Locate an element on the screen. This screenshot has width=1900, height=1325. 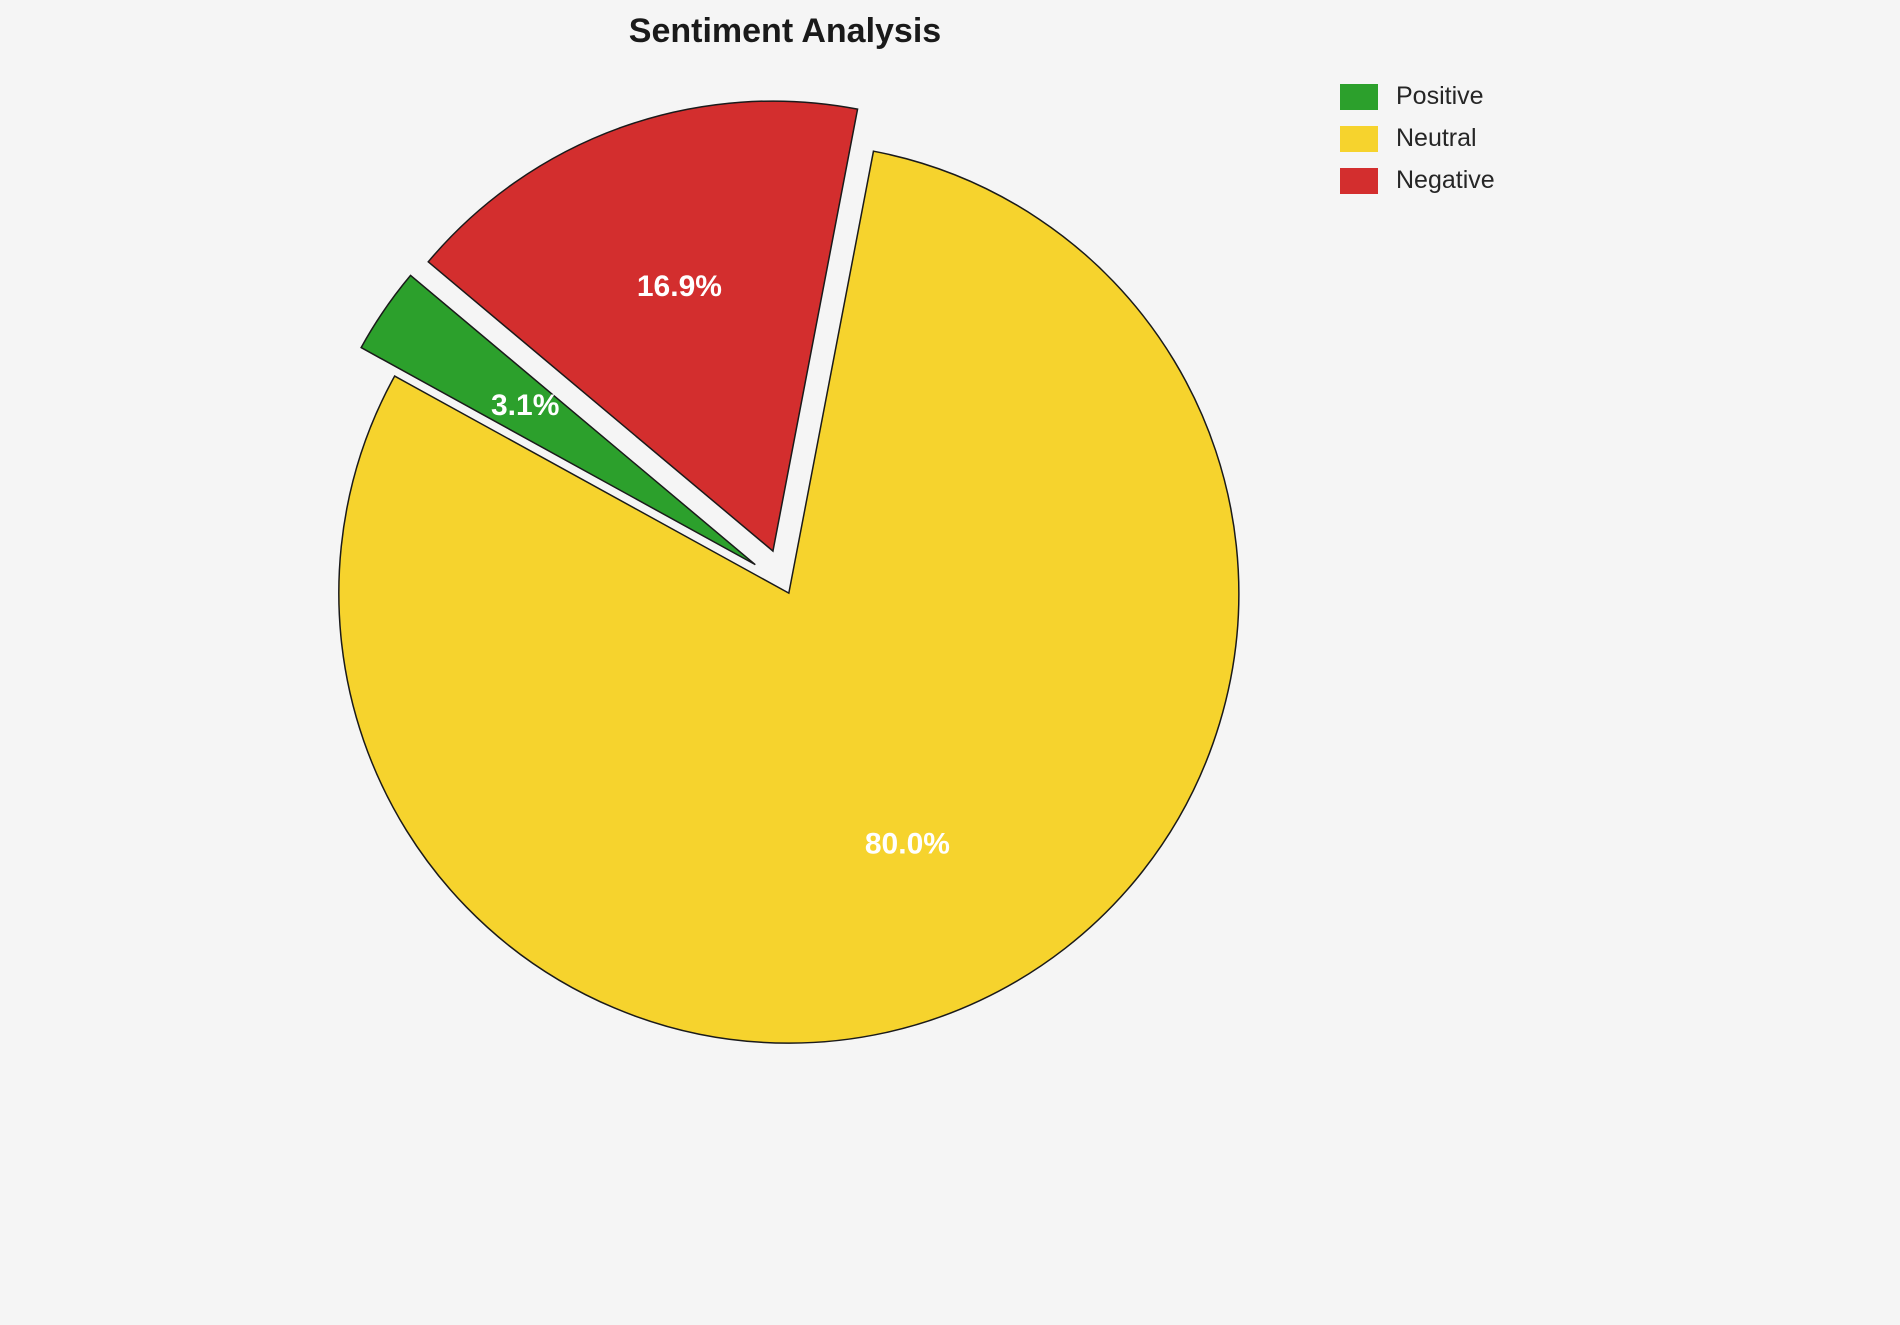
pie-slice-positive is located at coordinates (558, 420).